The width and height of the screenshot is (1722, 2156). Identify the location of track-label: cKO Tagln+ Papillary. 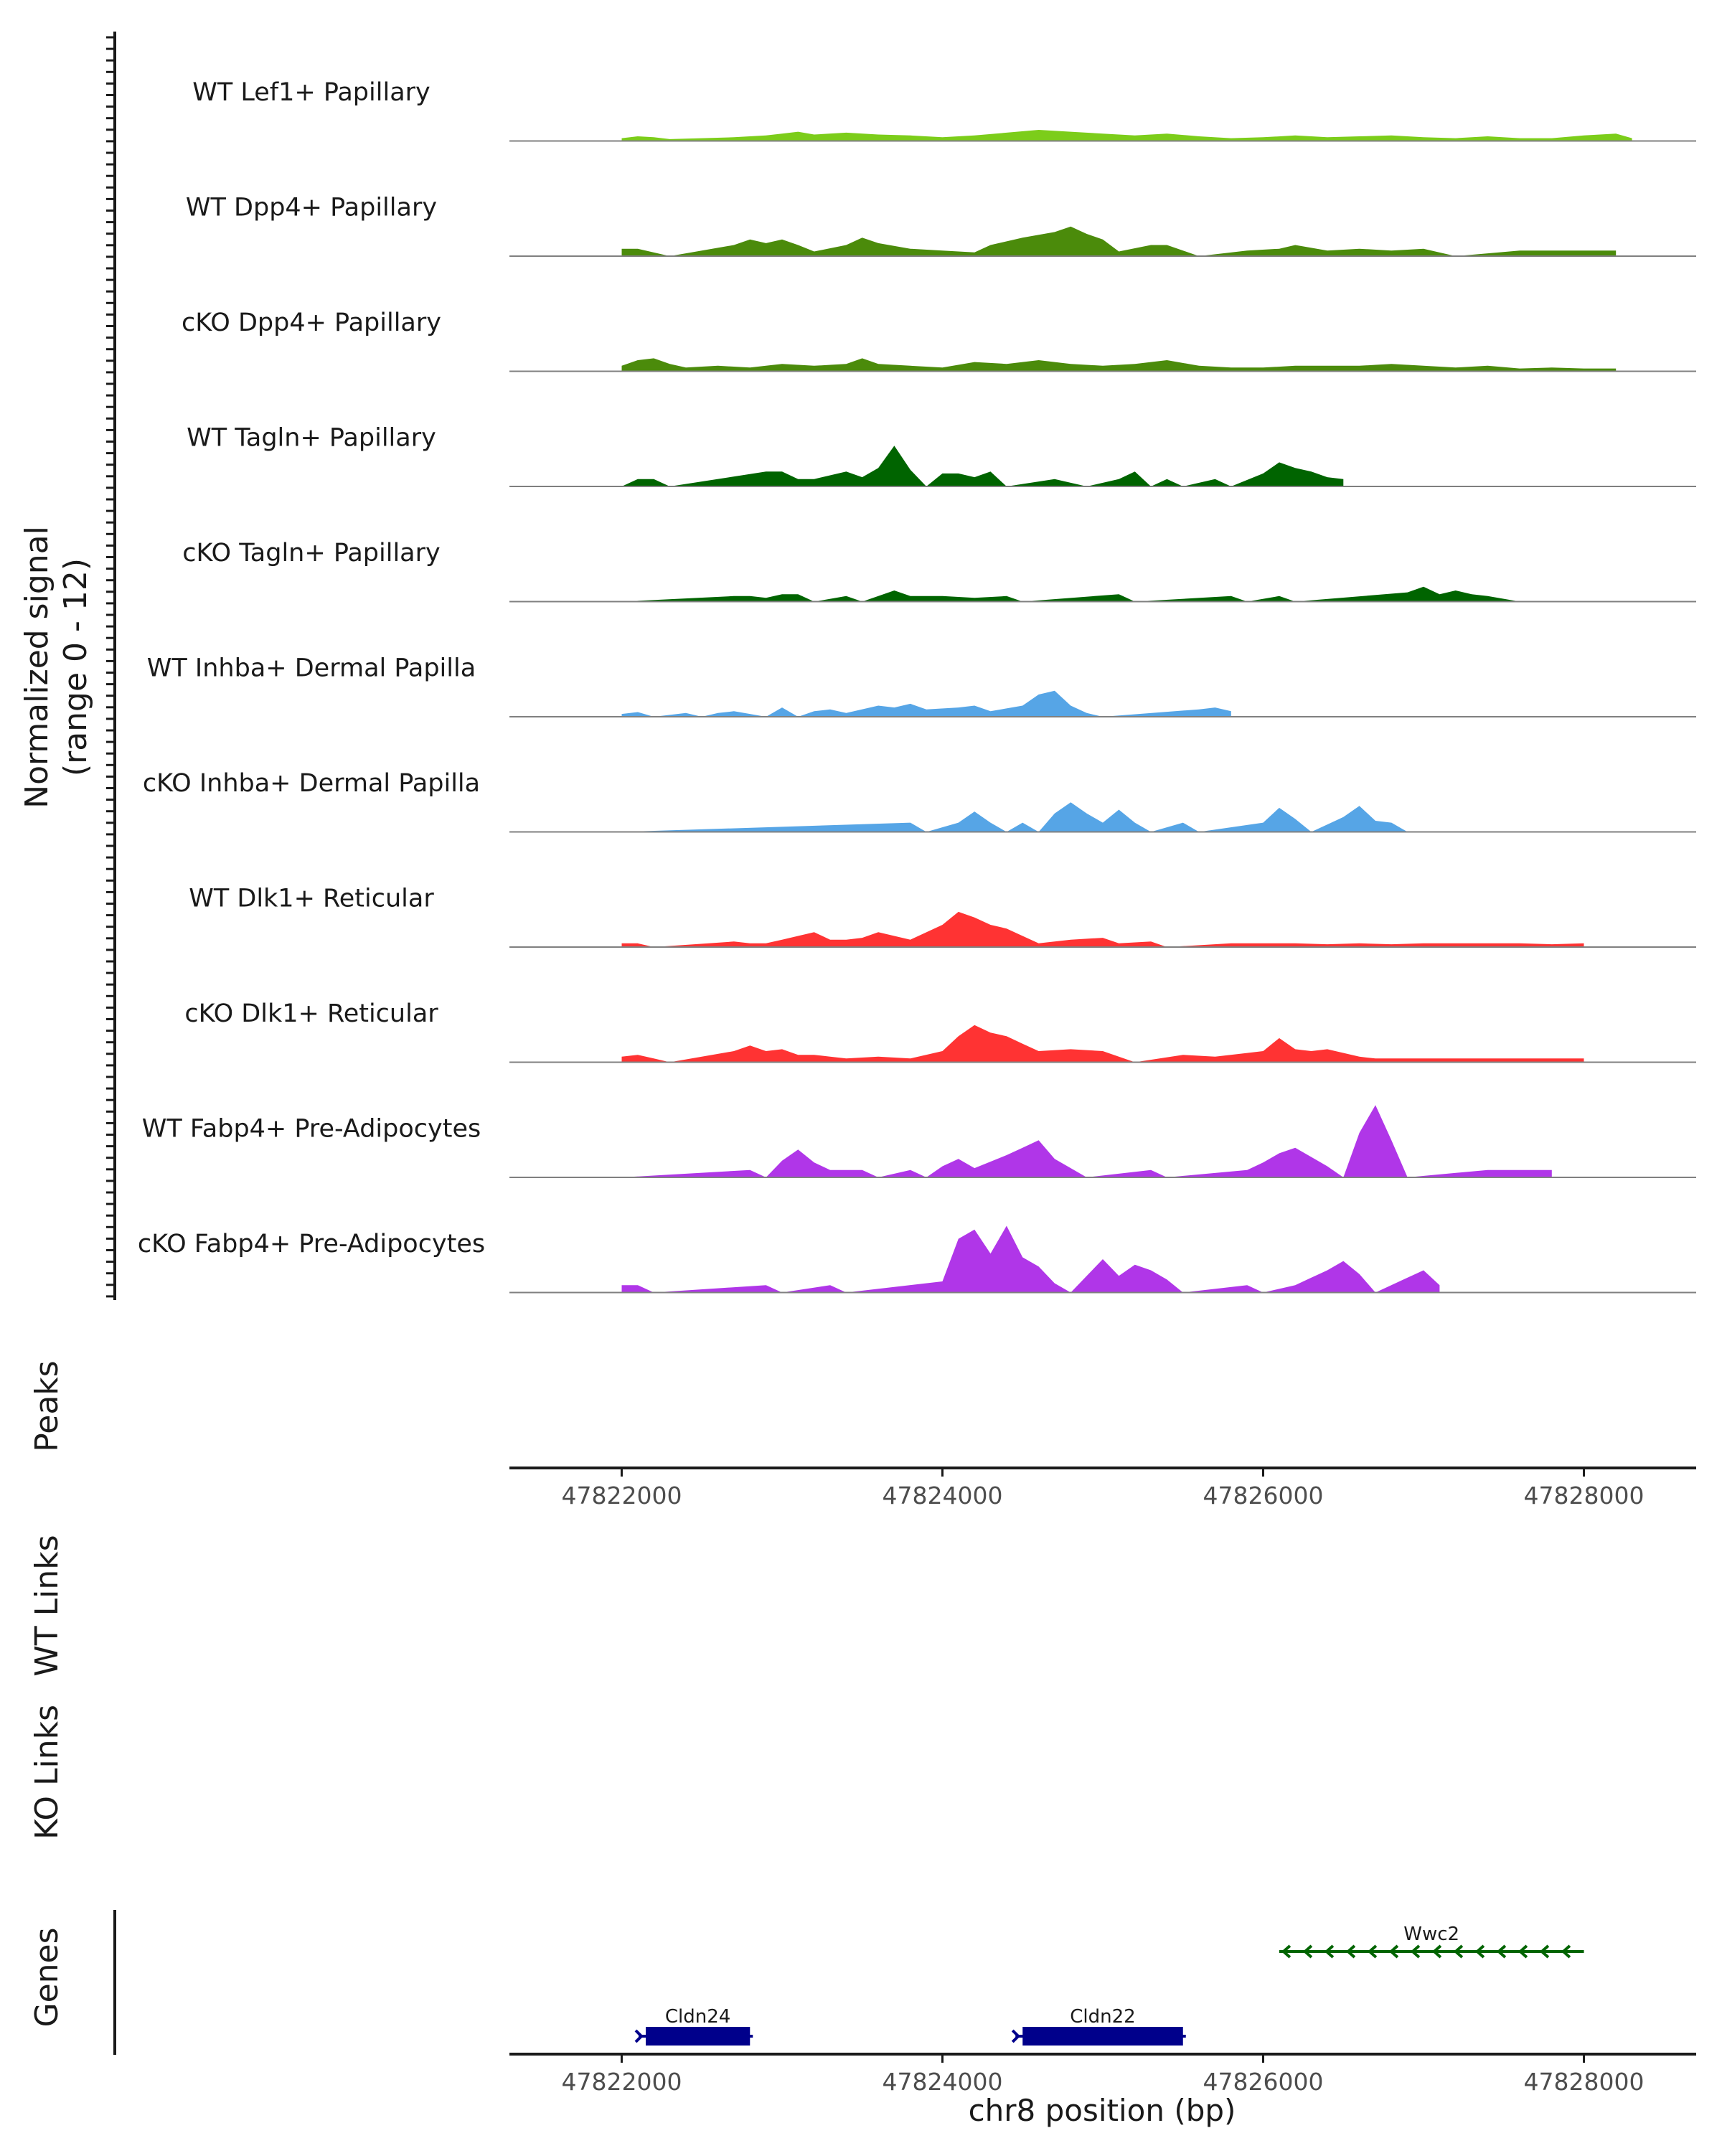
(312, 554).